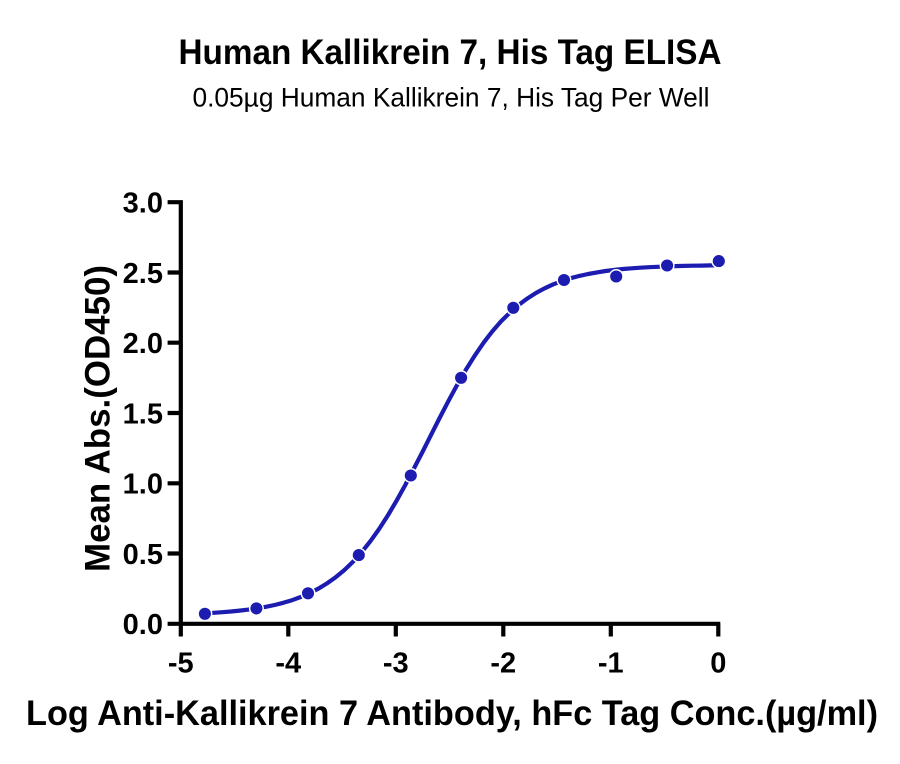 The image size is (900, 764). I want to click on svg-text: -4, so click(288, 664).